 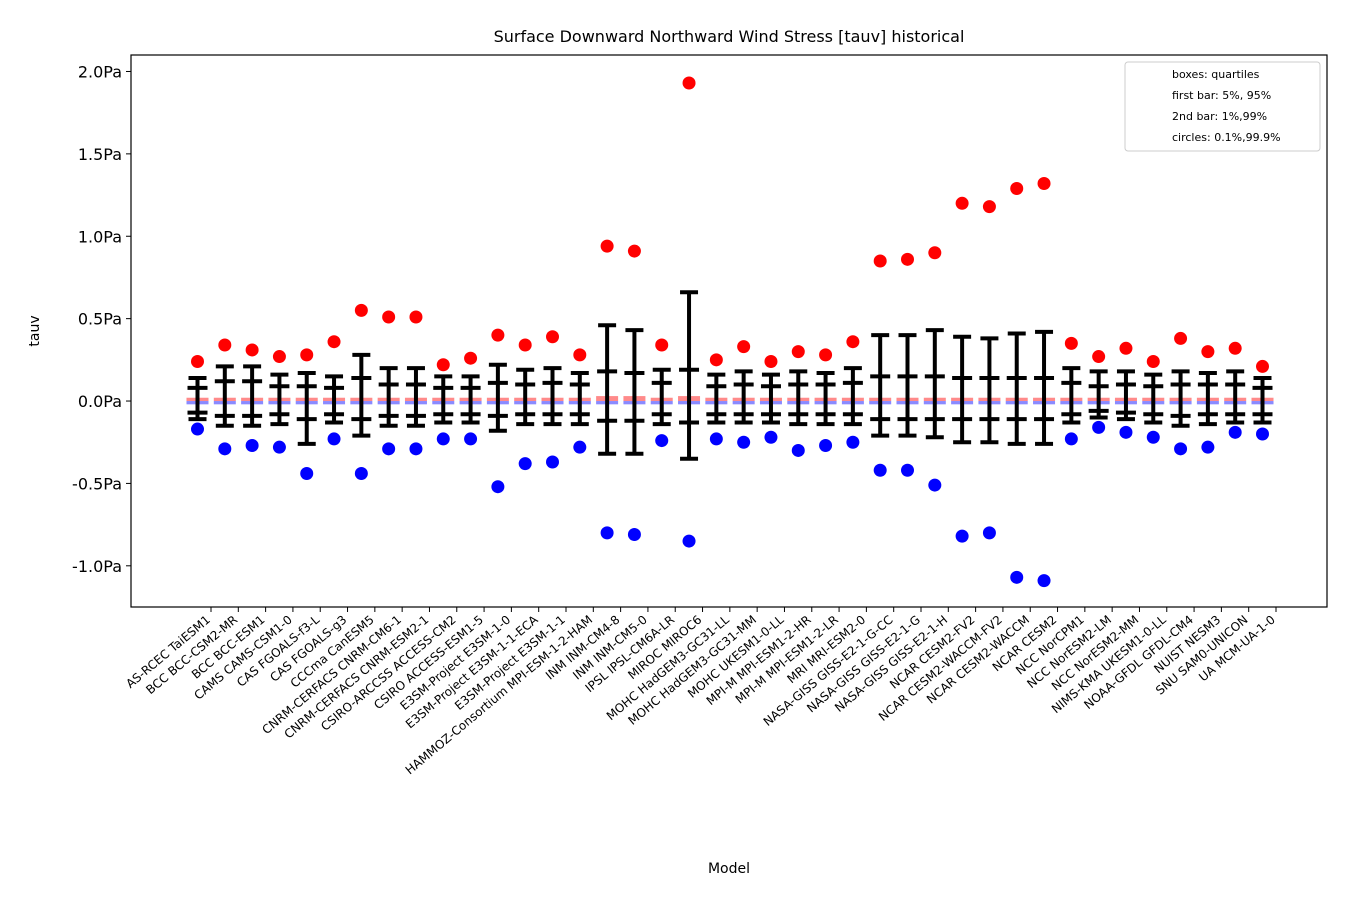 What do you see at coordinates (1216, 74) in the screenshot?
I see `legend-entry-boxes: boxes: quartiles` at bounding box center [1216, 74].